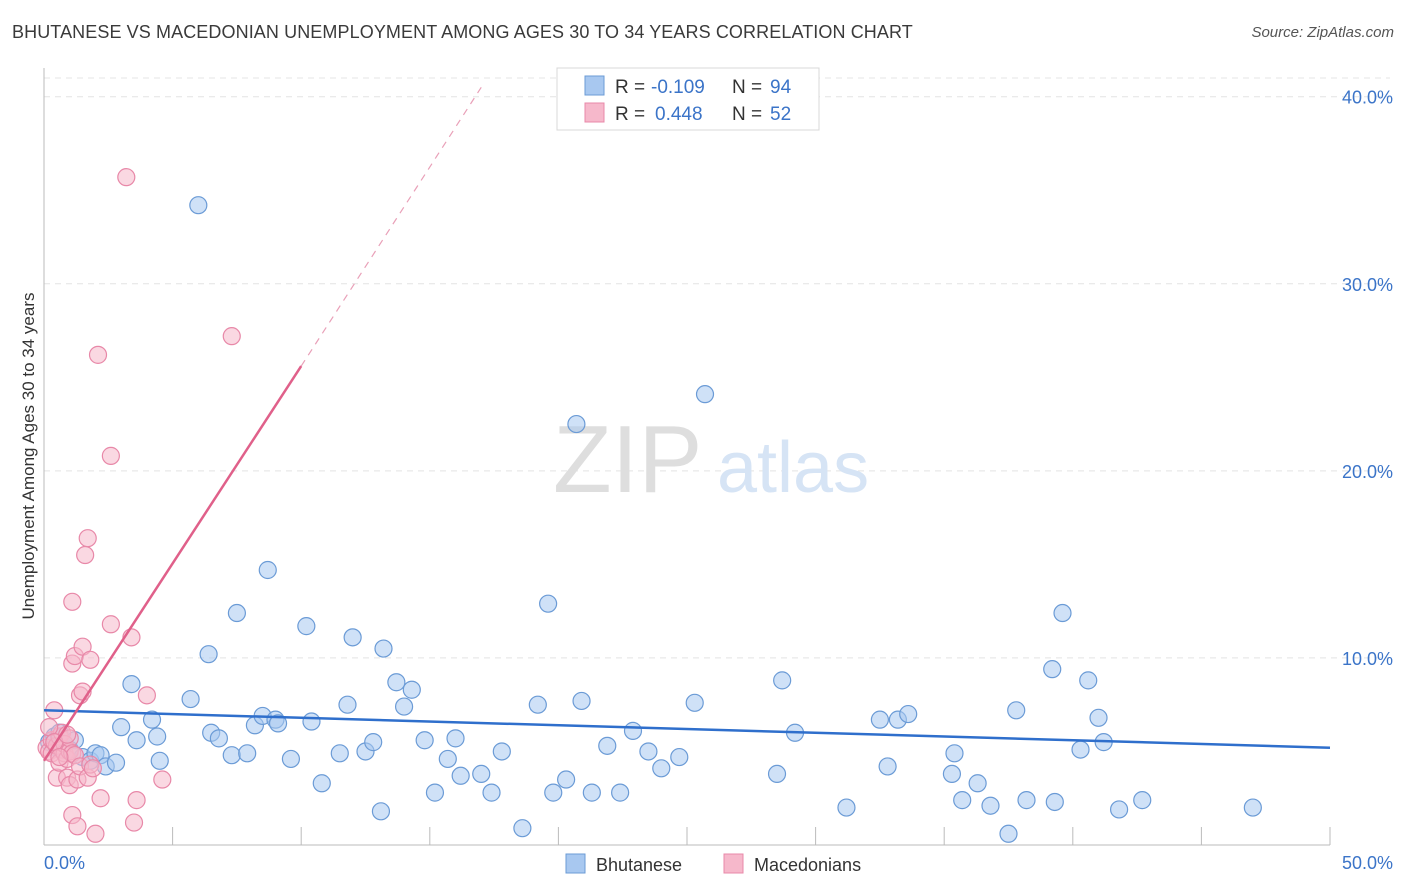 This screenshot has height=892, width=1406. What do you see at coordinates (28, 456) in the screenshot?
I see `y-axis-label: Unemployment Among Ages 30 to 34 years` at bounding box center [28, 456].